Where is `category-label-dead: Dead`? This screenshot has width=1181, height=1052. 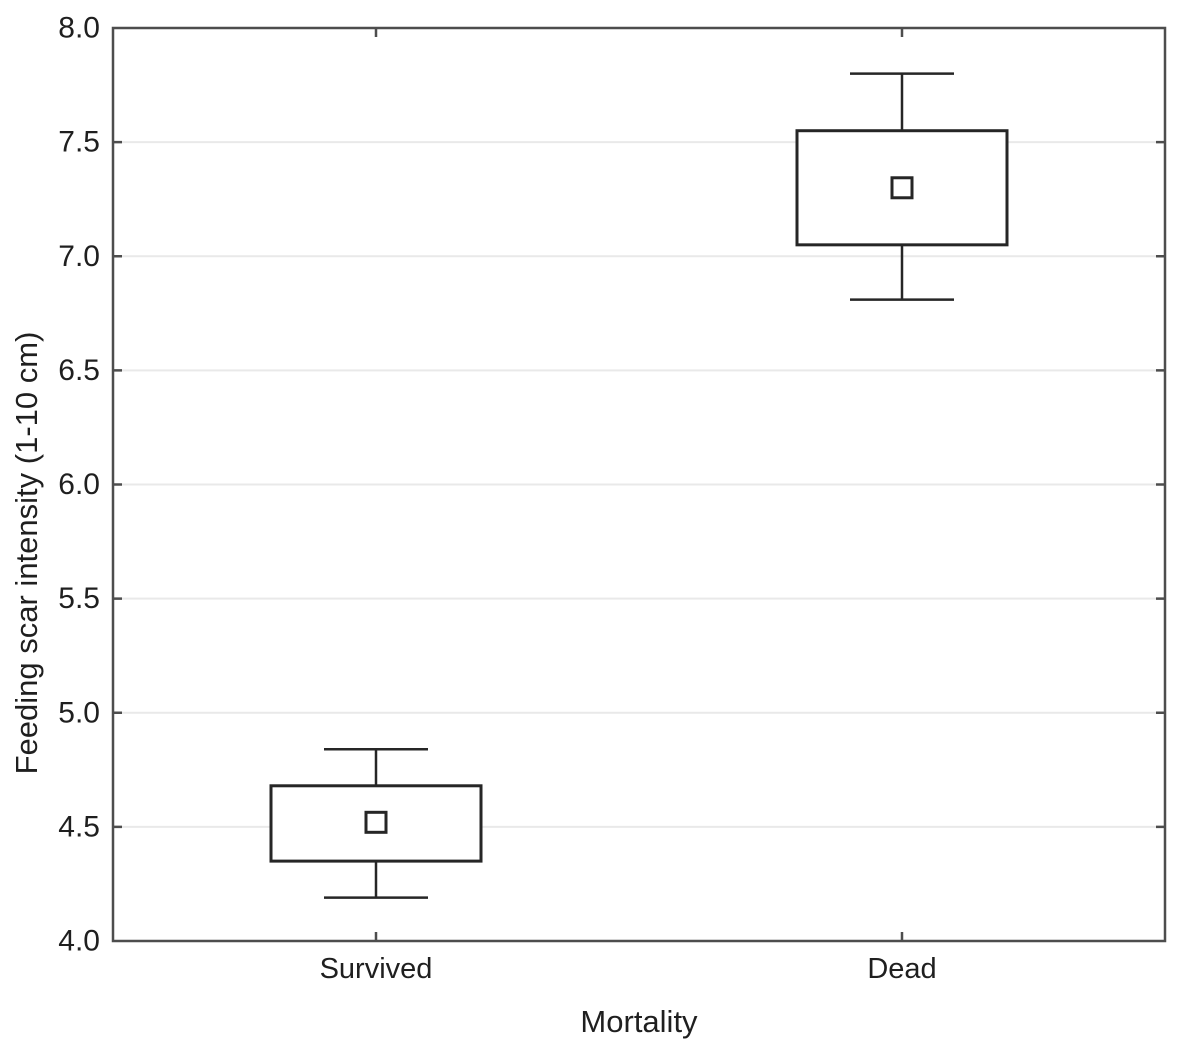 category-label-dead: Dead is located at coordinates (901, 969).